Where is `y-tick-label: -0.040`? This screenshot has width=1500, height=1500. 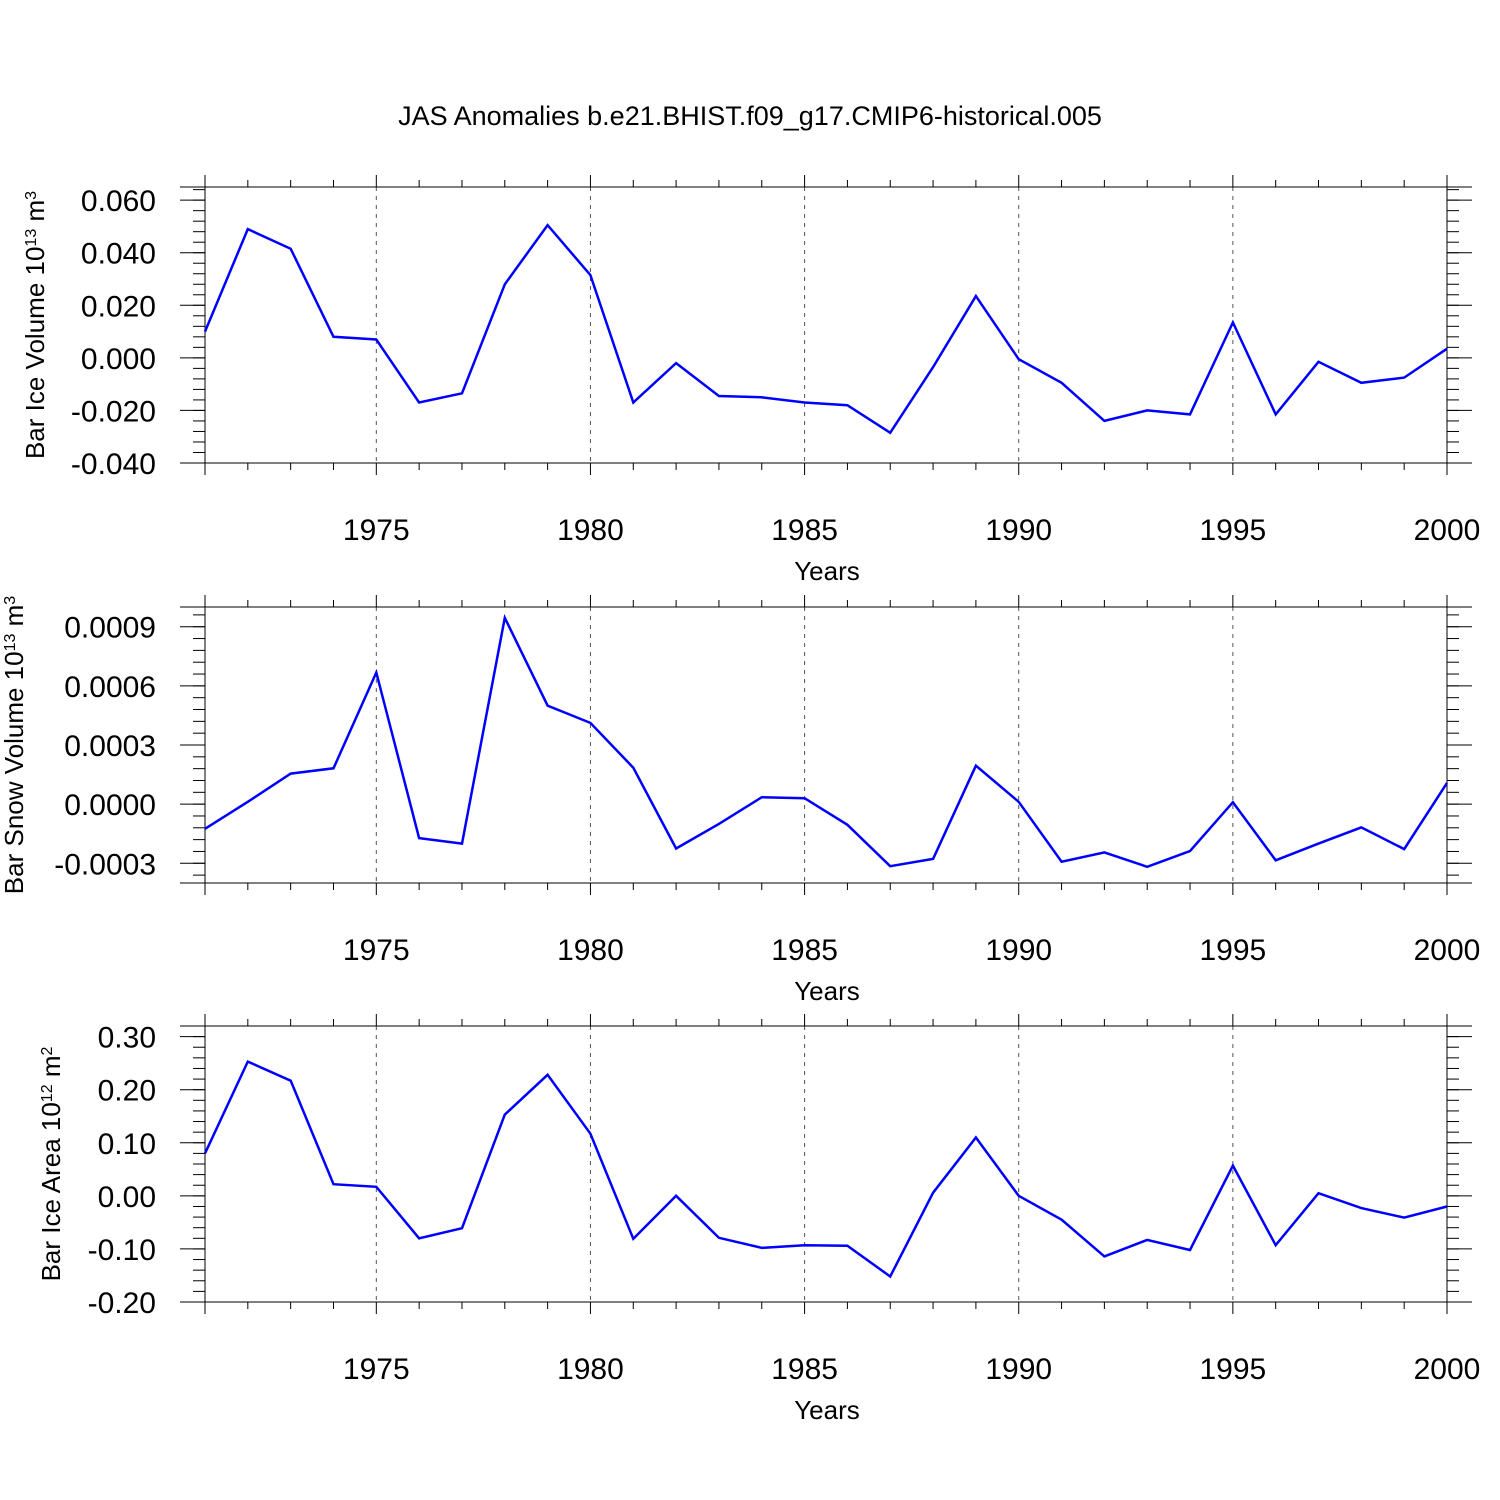 y-tick-label: -0.040 is located at coordinates (113, 464).